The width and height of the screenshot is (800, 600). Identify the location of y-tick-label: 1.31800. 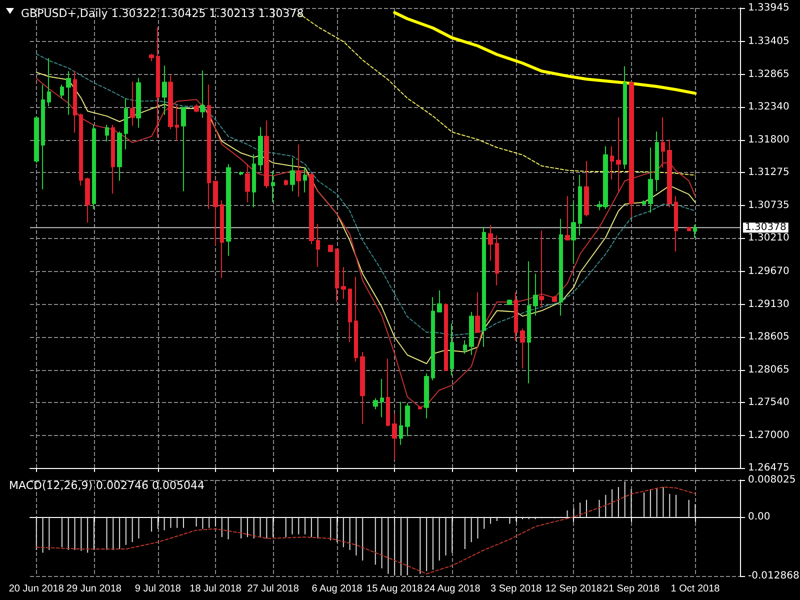
(769, 140).